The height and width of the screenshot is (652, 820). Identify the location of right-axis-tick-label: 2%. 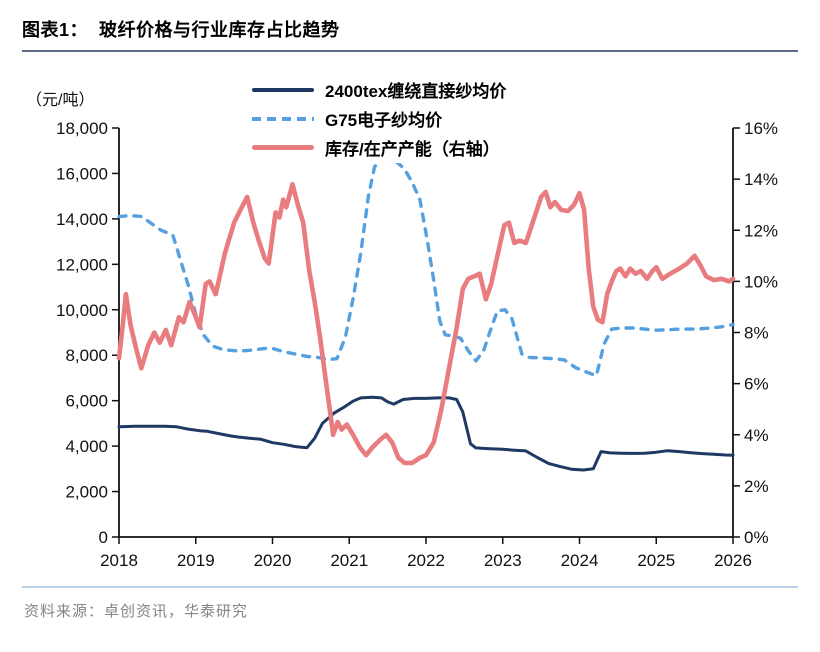
(756, 486).